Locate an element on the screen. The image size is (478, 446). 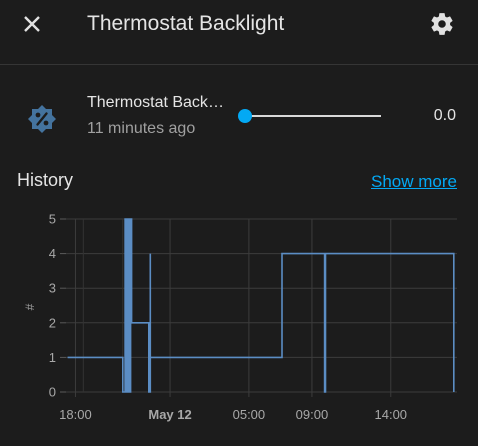
slider-thumb is located at coordinates (245, 116).